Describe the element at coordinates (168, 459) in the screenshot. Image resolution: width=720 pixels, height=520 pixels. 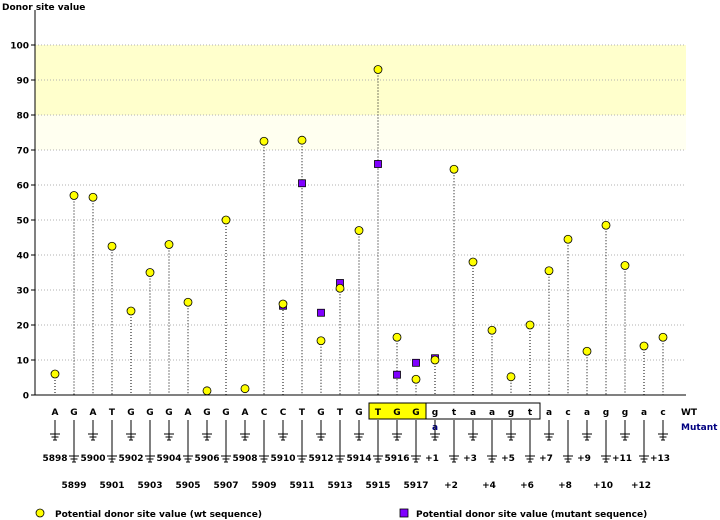
I see `position-label: 5904` at that location.